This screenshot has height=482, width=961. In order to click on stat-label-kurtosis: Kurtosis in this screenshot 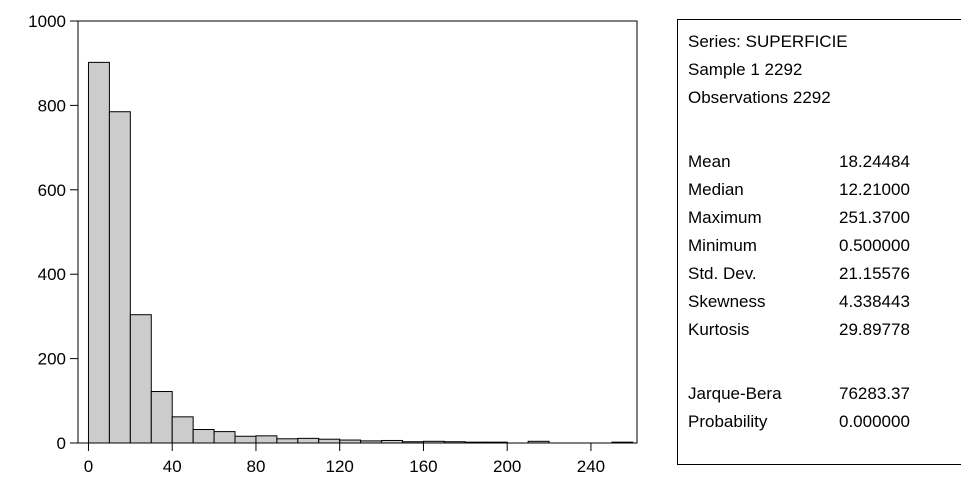, I will do `click(719, 329)`.